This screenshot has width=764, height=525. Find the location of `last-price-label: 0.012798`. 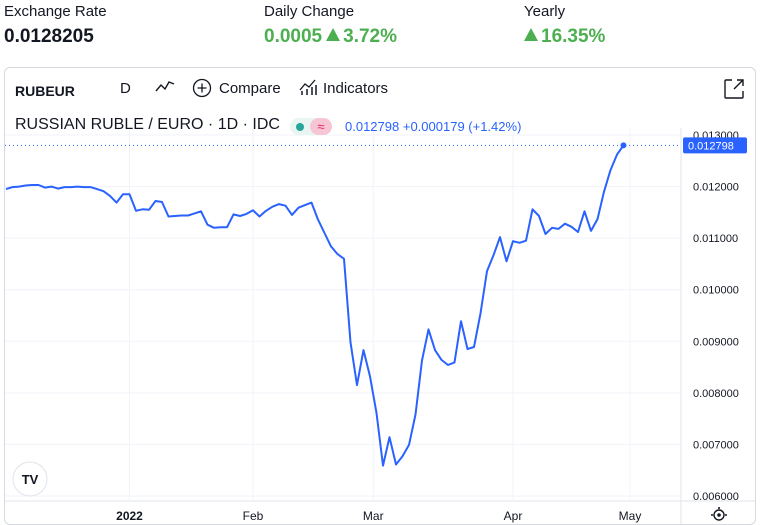

last-price-label: 0.012798 is located at coordinates (711, 146).